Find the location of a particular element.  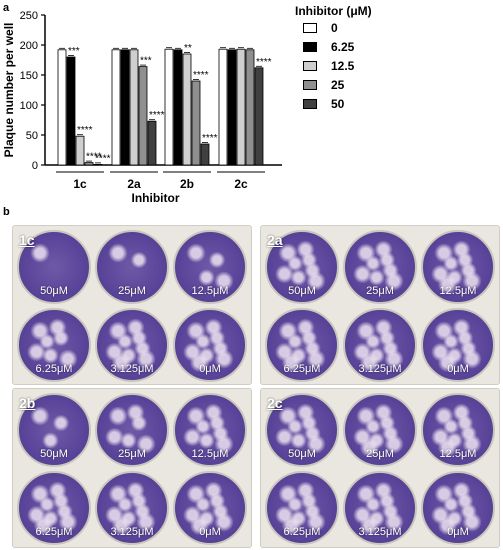

legend-item: 25 is located at coordinates (401, 84).